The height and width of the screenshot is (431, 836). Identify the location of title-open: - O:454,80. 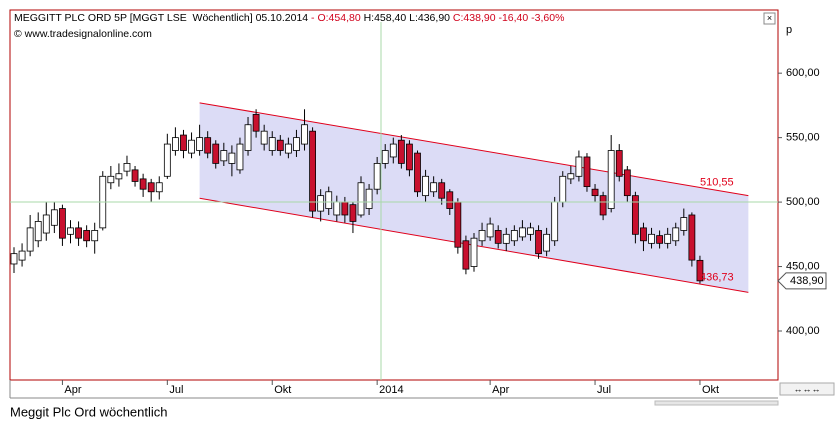
(336, 18).